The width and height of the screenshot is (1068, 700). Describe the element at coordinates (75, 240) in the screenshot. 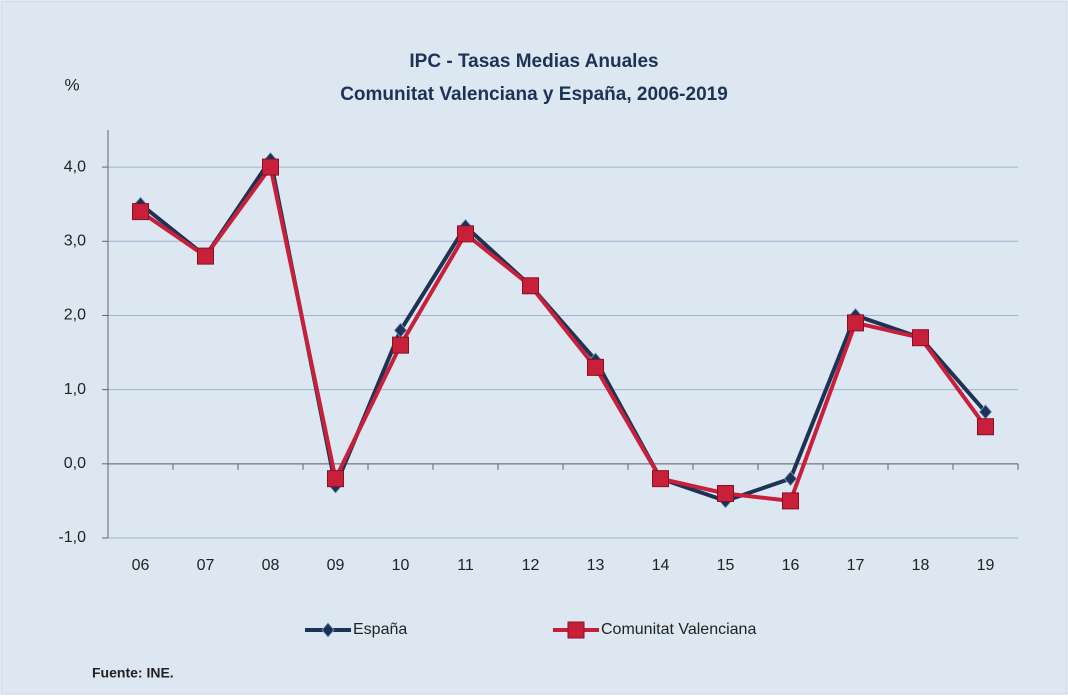

I see `y-tick-label: 3,0` at that location.